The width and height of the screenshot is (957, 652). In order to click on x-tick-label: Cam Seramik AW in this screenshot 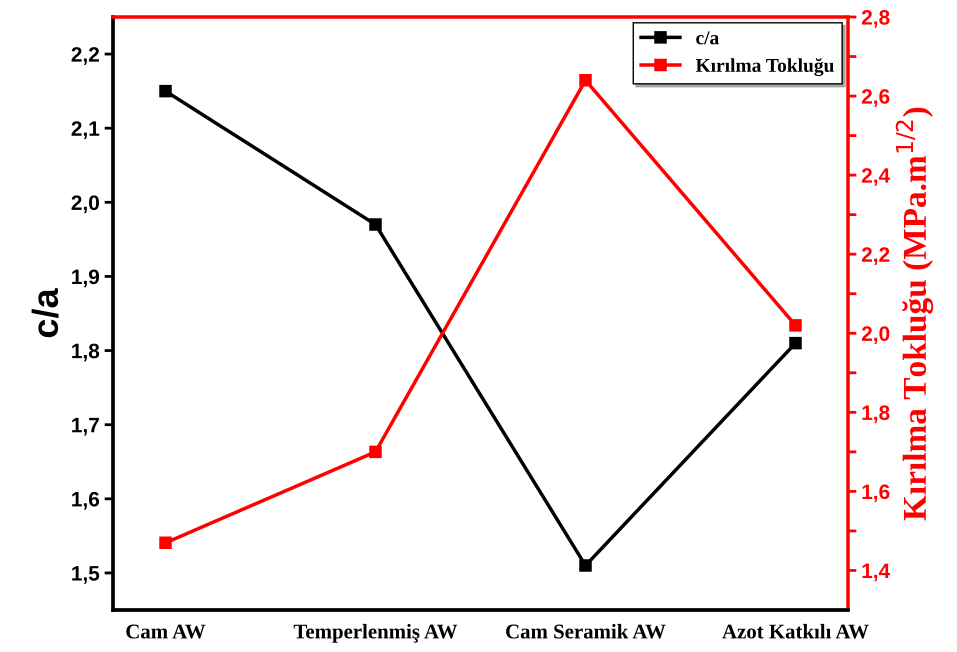, I will do `click(586, 631)`.